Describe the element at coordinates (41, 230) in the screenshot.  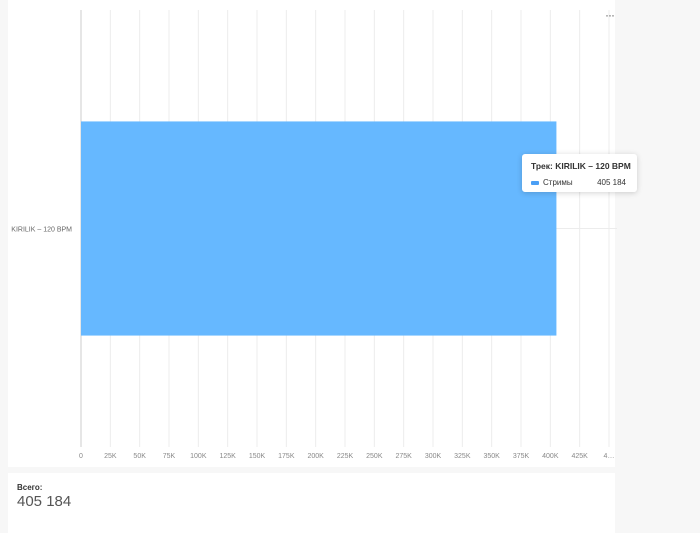
I see `y-category-label: KIRILIK – 120 BPM` at that location.